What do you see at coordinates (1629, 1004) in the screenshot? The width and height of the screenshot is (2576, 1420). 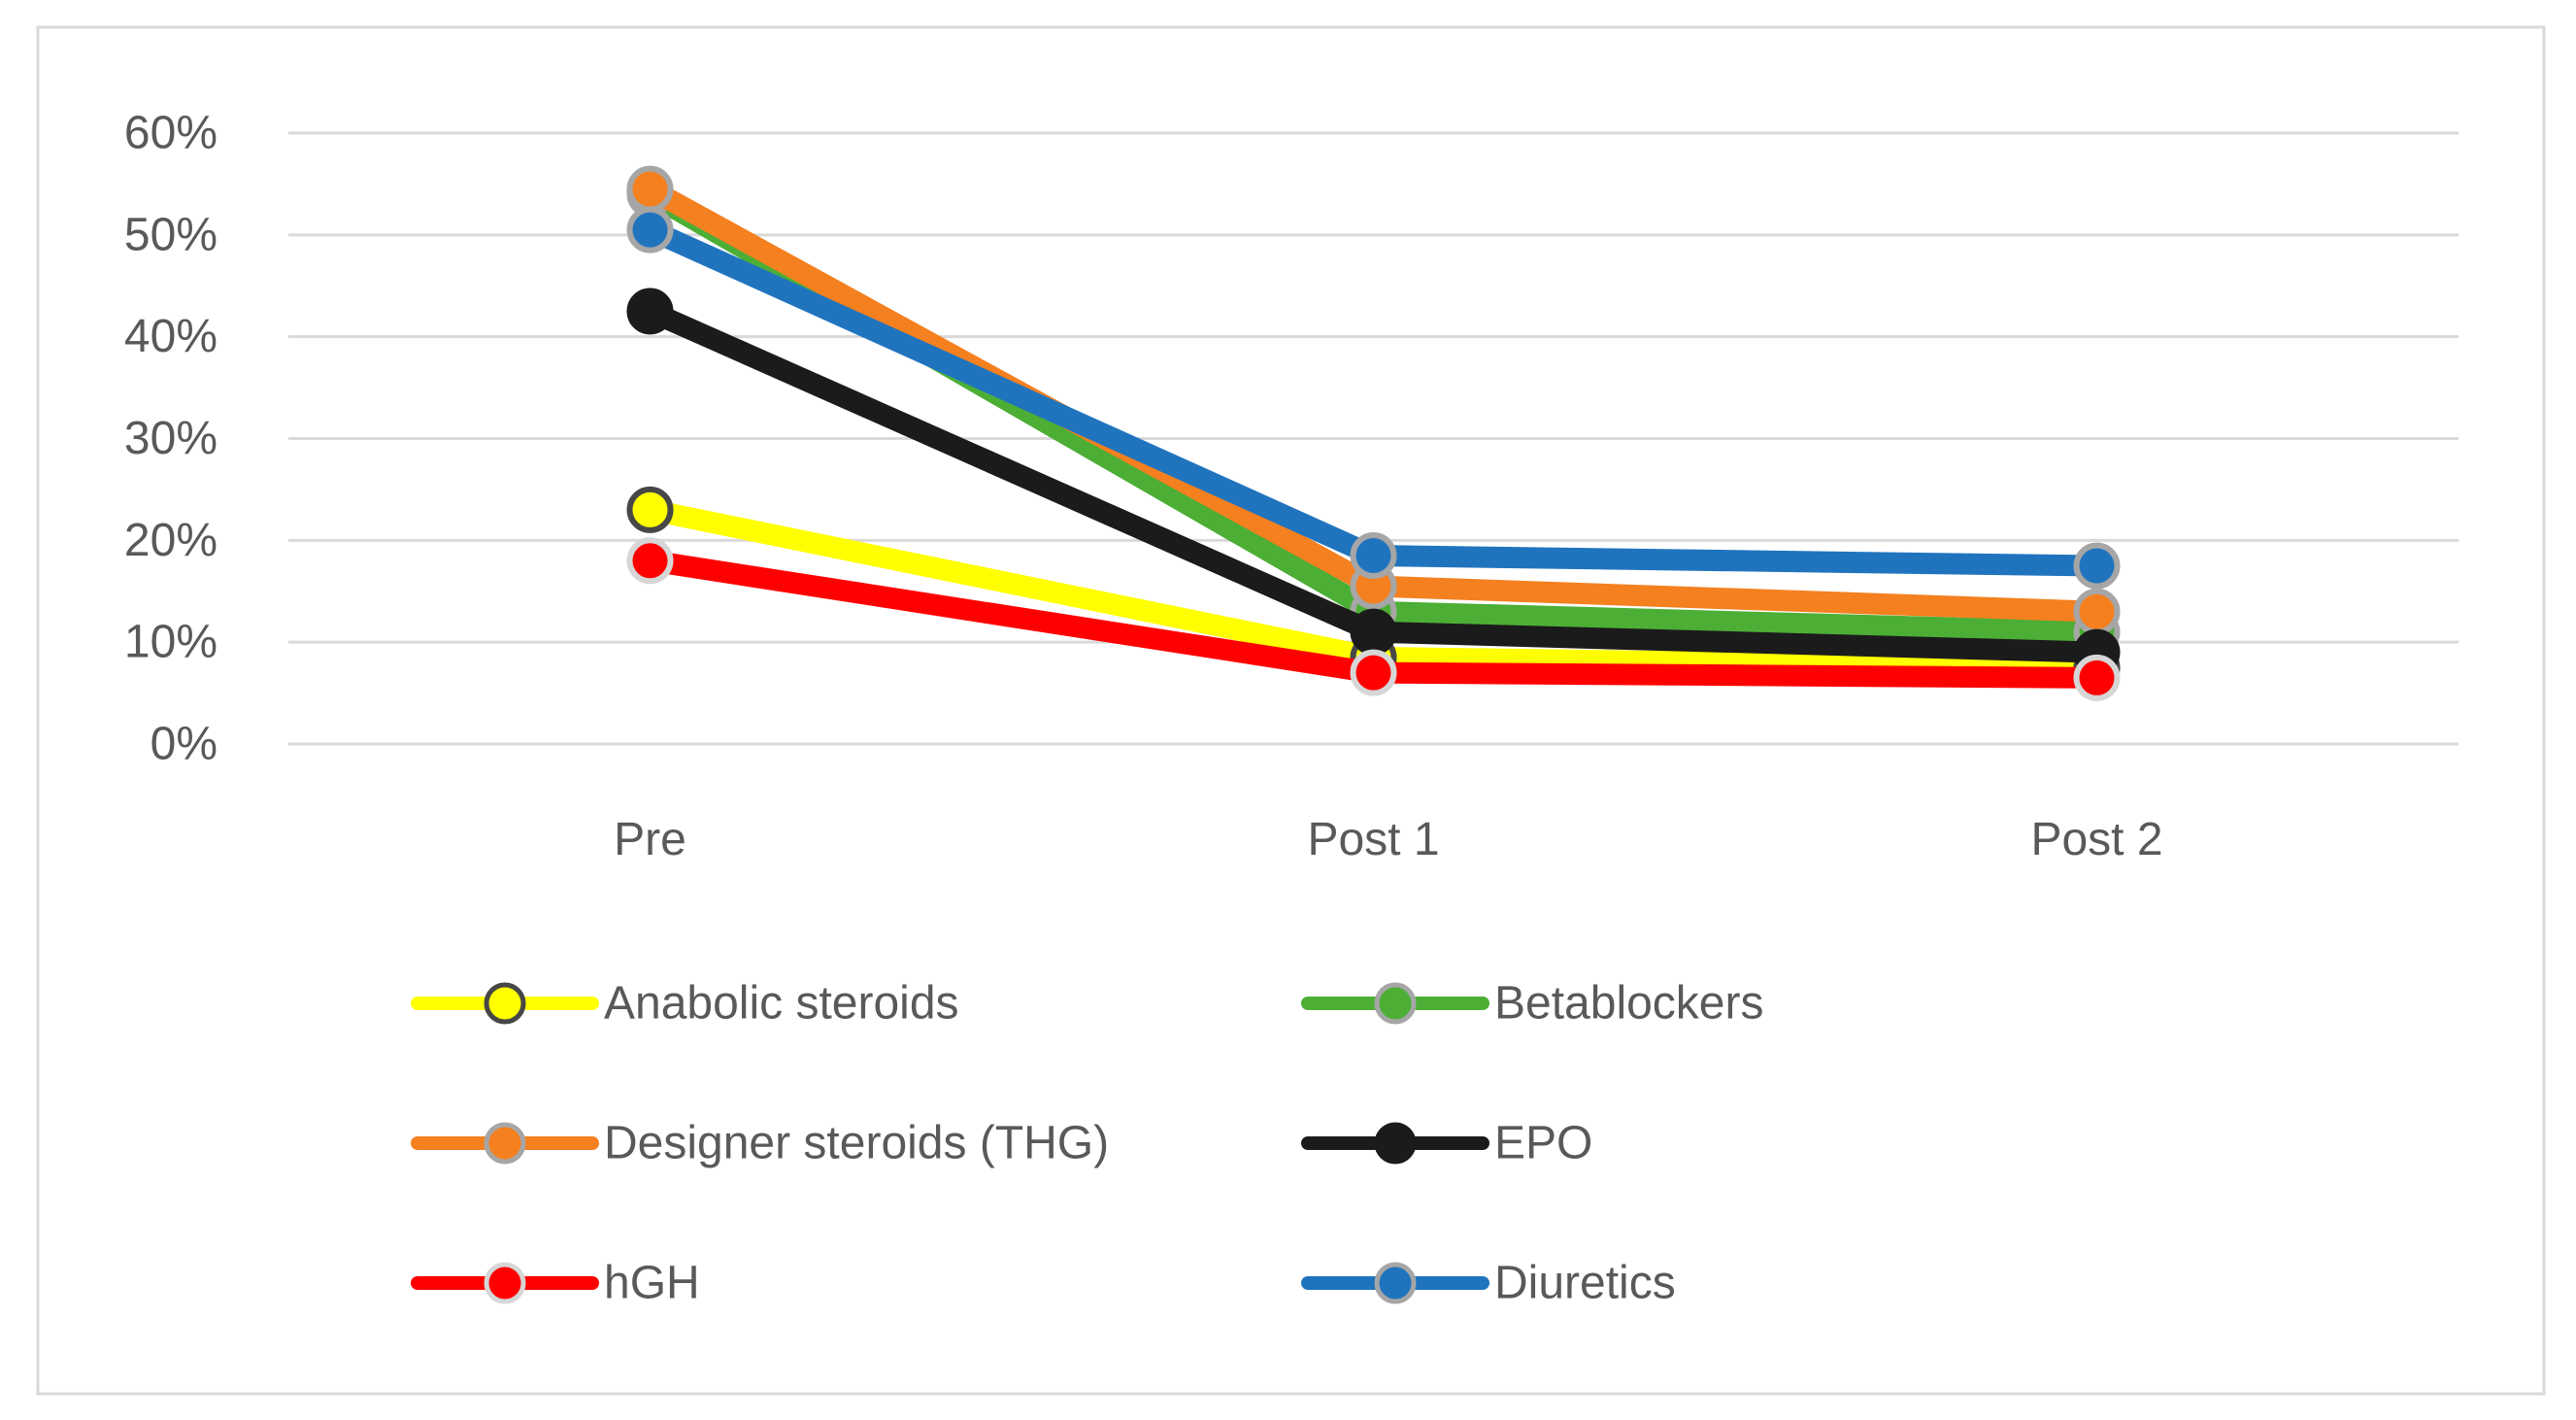 I see `legend-label-betablockers: Betablockers` at bounding box center [1629, 1004].